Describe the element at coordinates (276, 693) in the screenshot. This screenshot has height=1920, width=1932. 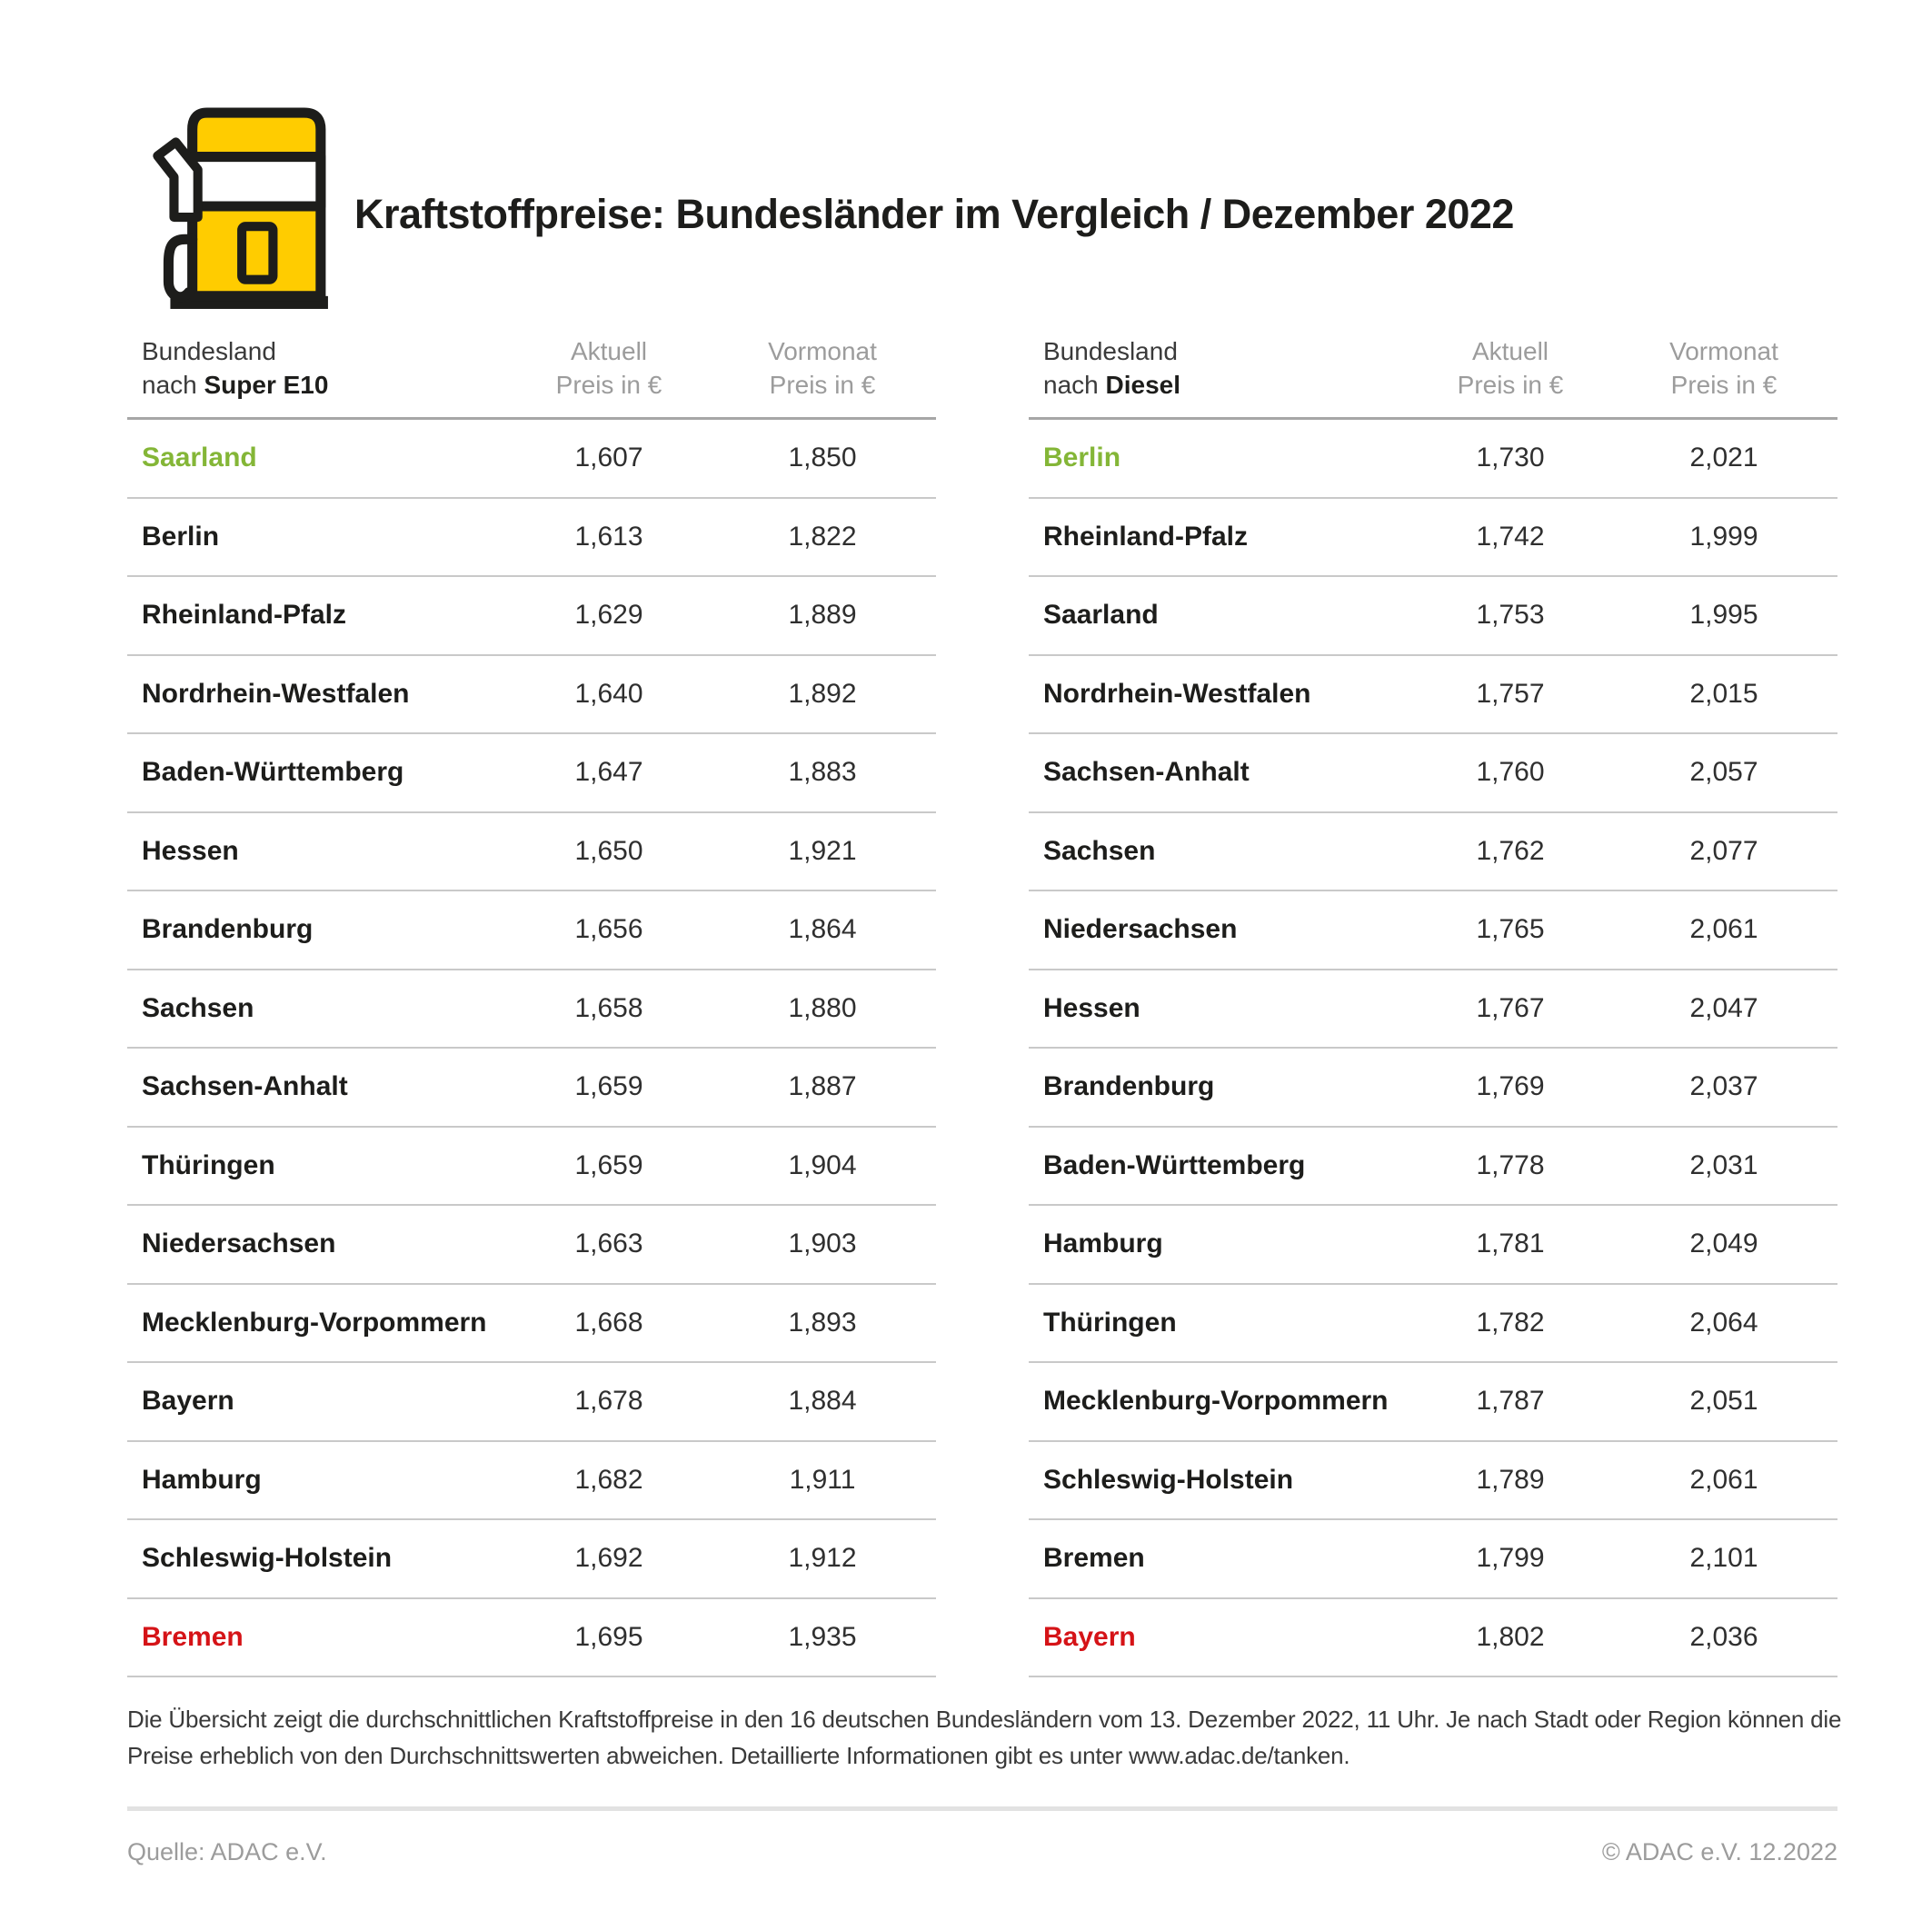
I see `state-name: Nordrhein-Westfalen` at that location.